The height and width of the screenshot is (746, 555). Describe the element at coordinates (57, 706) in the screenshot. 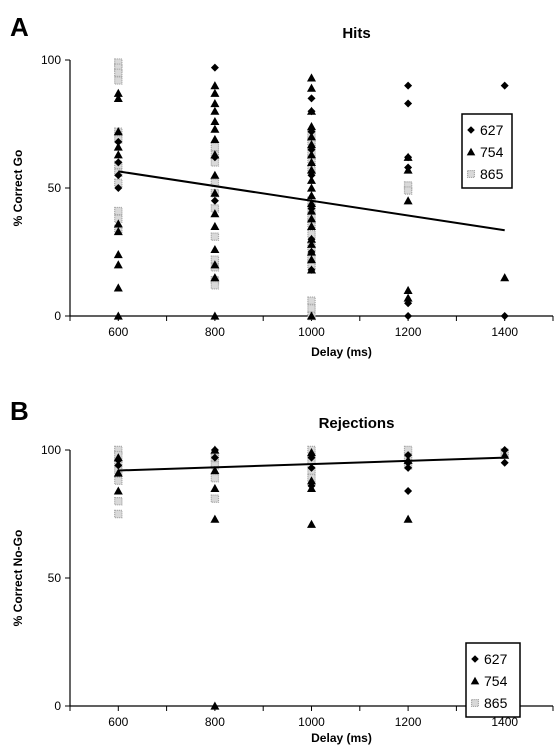

I see `y-tick-label: 0` at that location.